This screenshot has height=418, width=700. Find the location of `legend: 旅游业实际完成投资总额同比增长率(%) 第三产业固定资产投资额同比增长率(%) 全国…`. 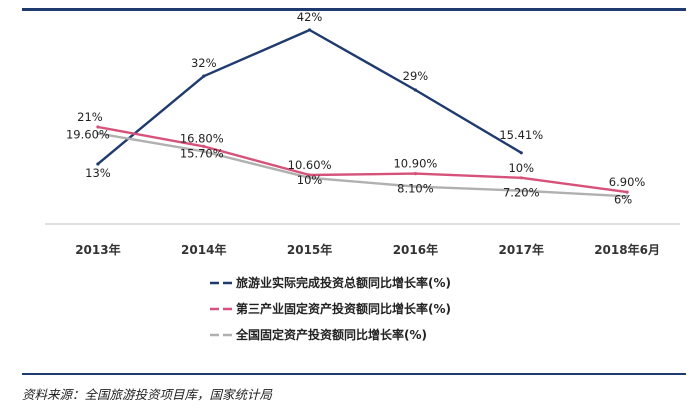

legend: 旅游业实际完成投资总额同比增长率(%) 第三产业固定资产投资额同比增长率(%) 全国… is located at coordinates (330, 308).